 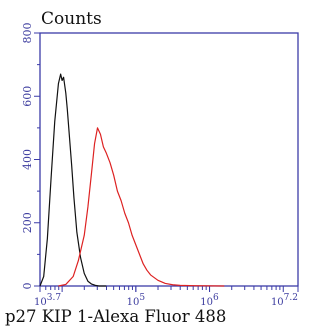 I want to click on x-tick-labels: 103.7 105 106 107.2, so click(x=166, y=300).